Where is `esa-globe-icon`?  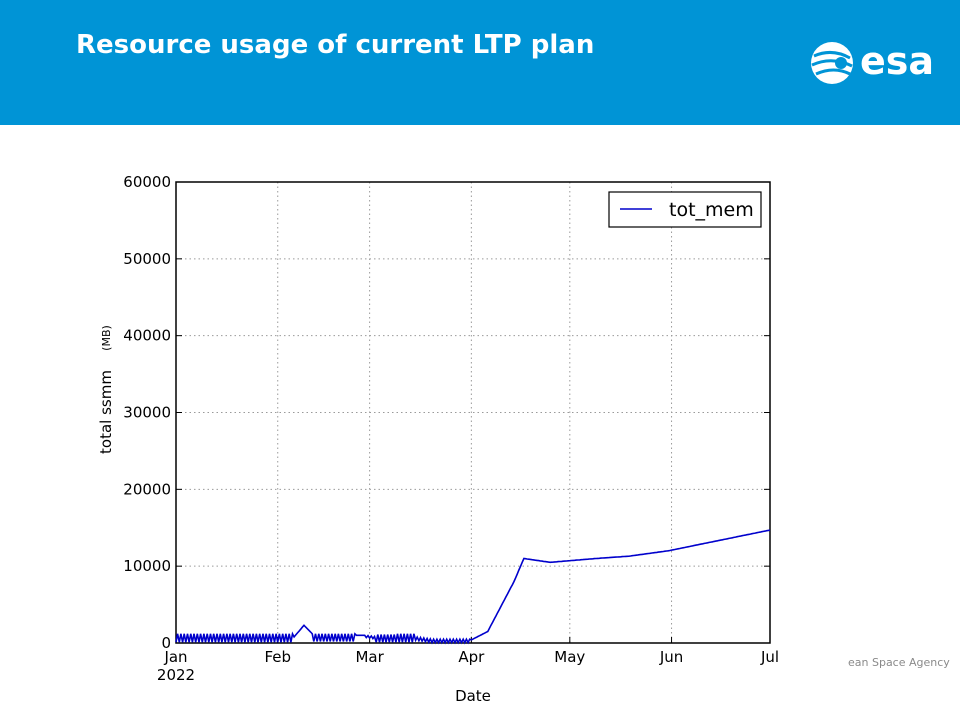 esa-globe-icon is located at coordinates (832, 63).